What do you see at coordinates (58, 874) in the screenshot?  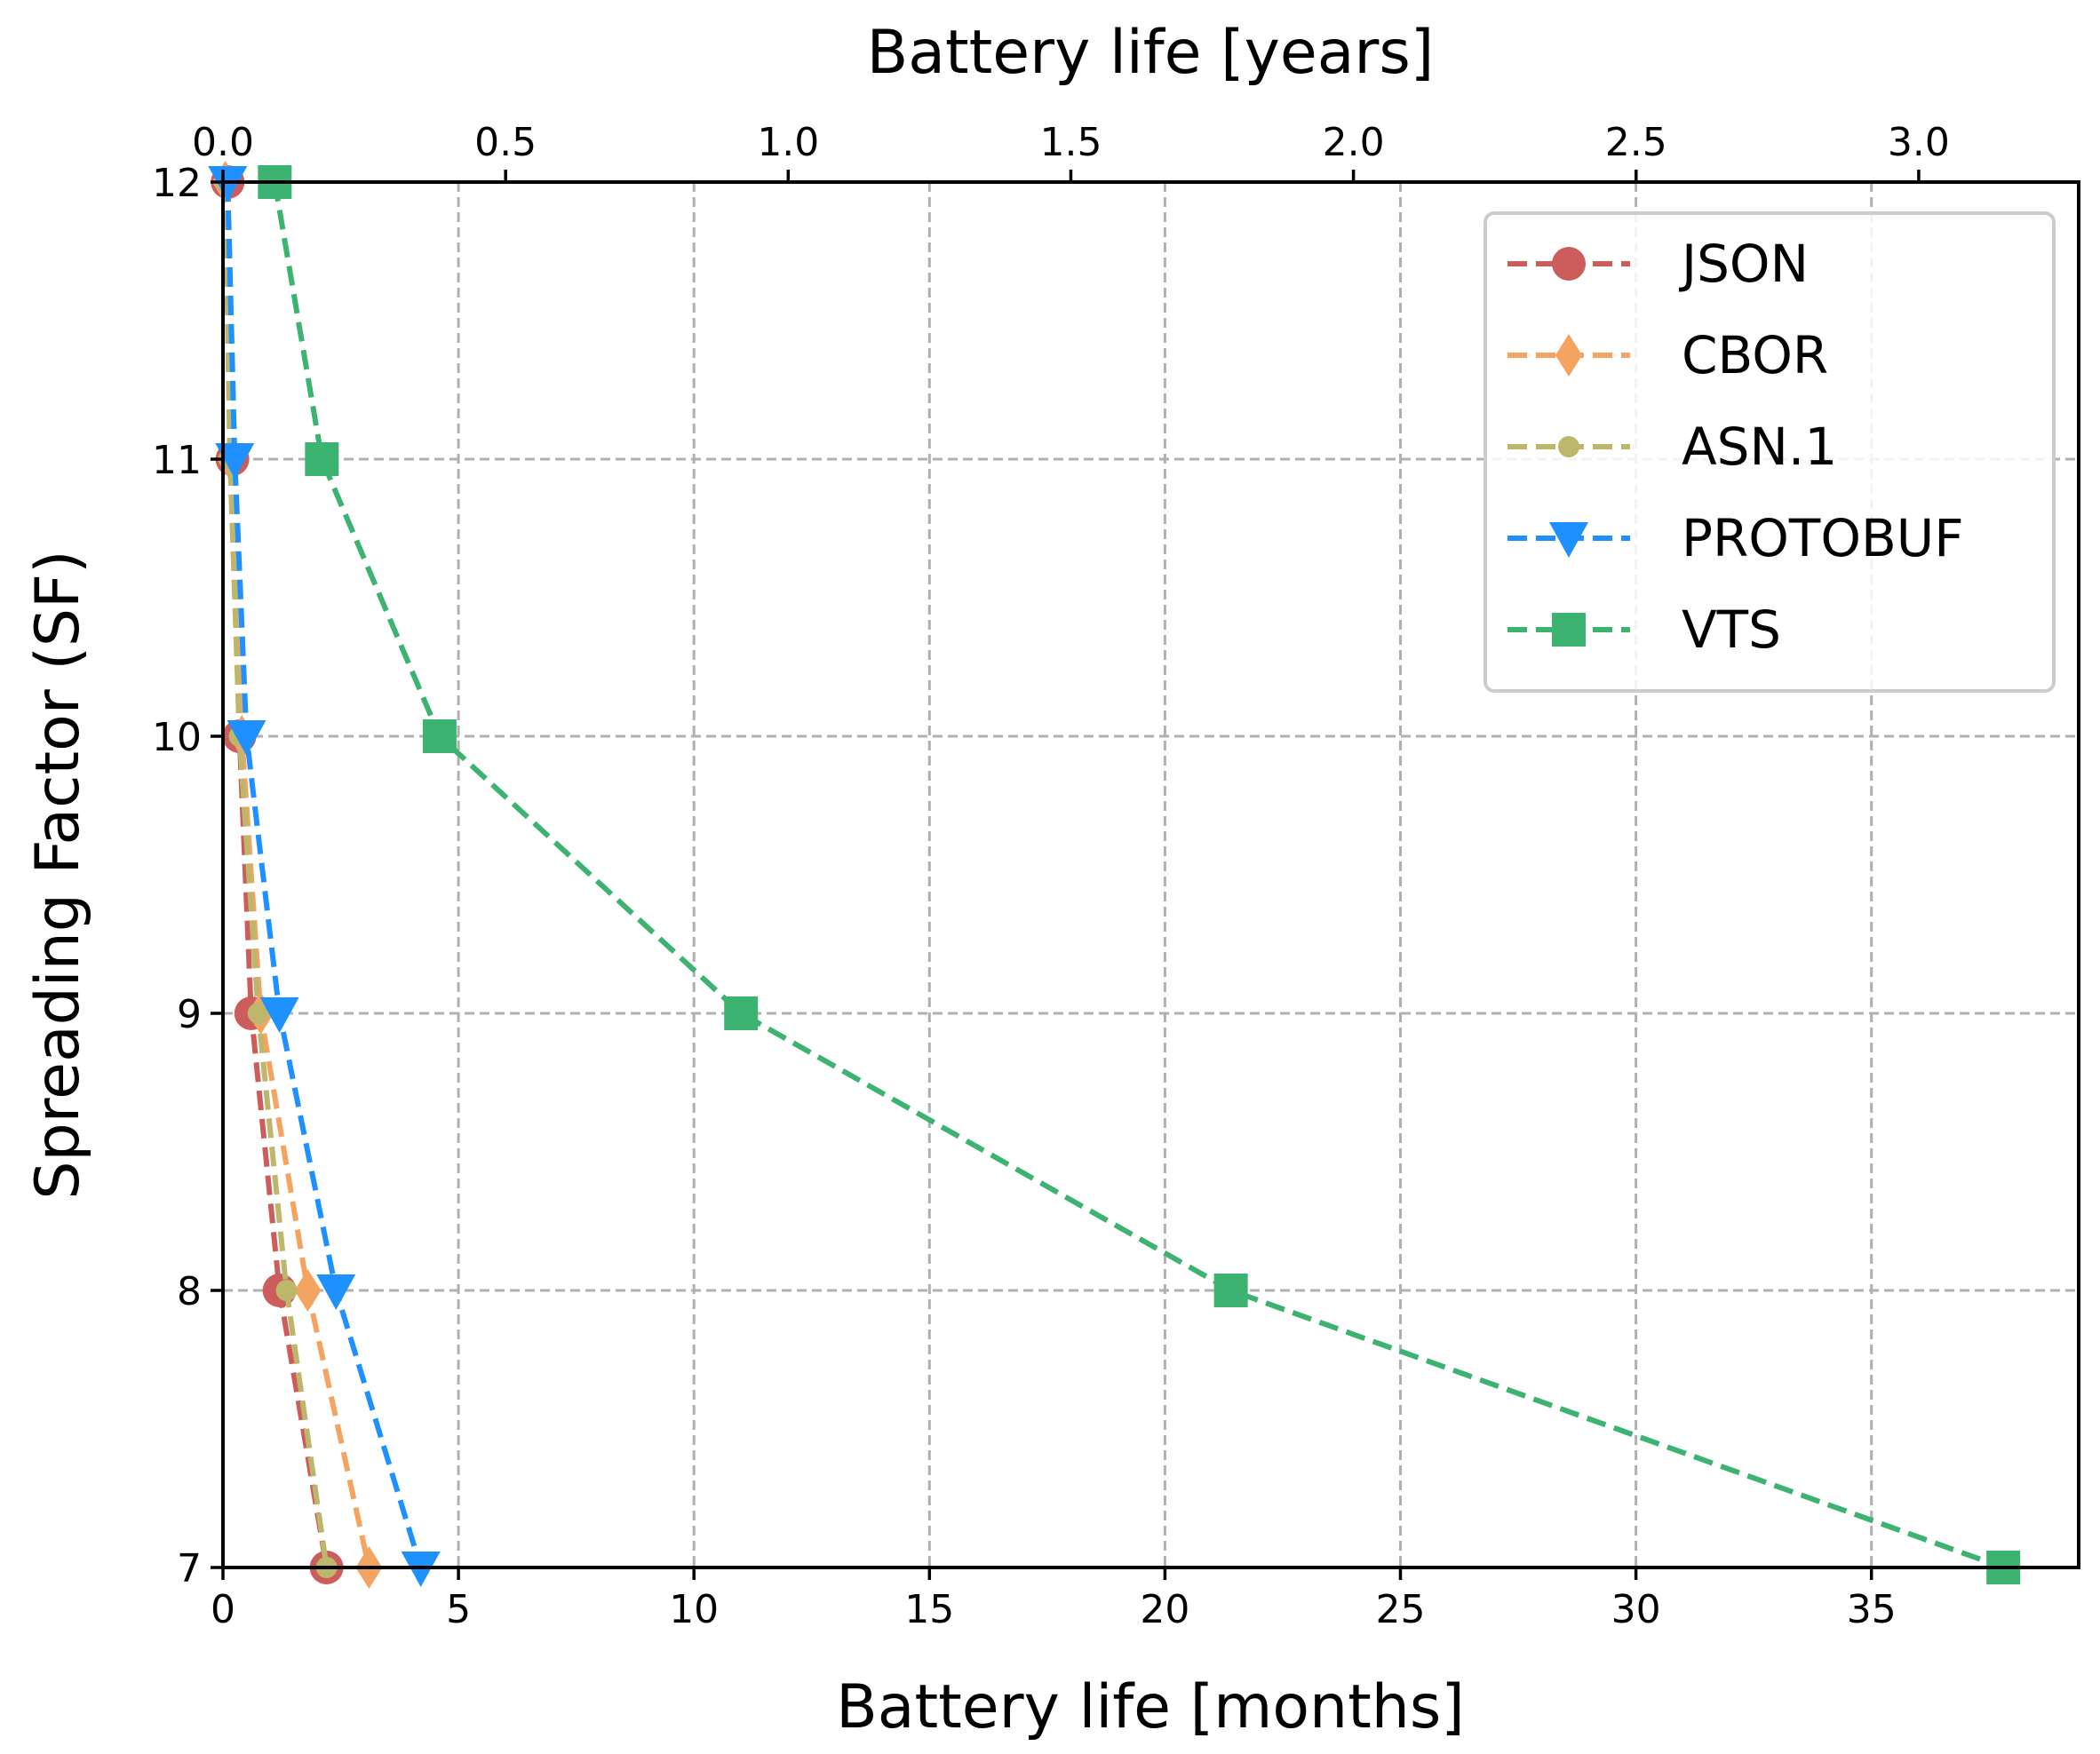 I see `y-axis-title: Spreading Factor (SF)` at bounding box center [58, 874].